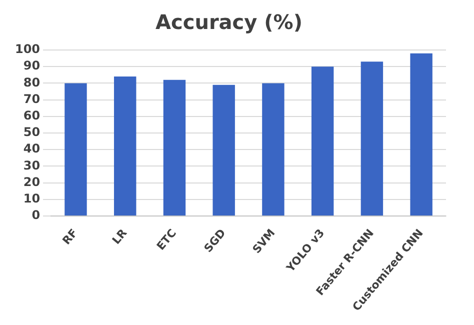 The image size is (474, 325). What do you see at coordinates (31, 149) in the screenshot?
I see `y-tick-label: 40` at bounding box center [31, 149].